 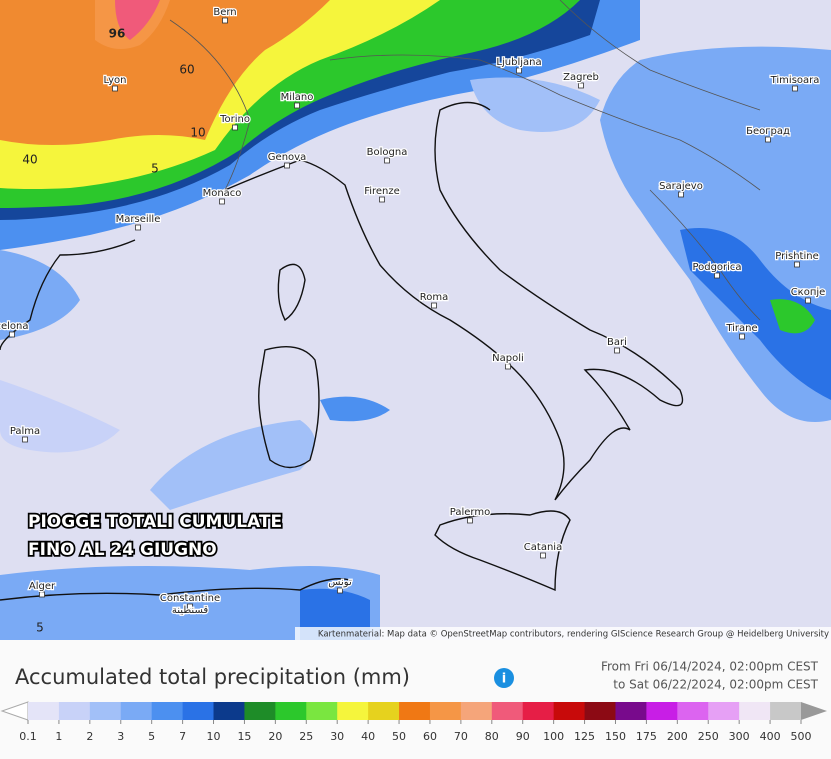 What do you see at coordinates (739, 736) in the screenshot?
I see `legend-tick-label: 300` at bounding box center [739, 736].